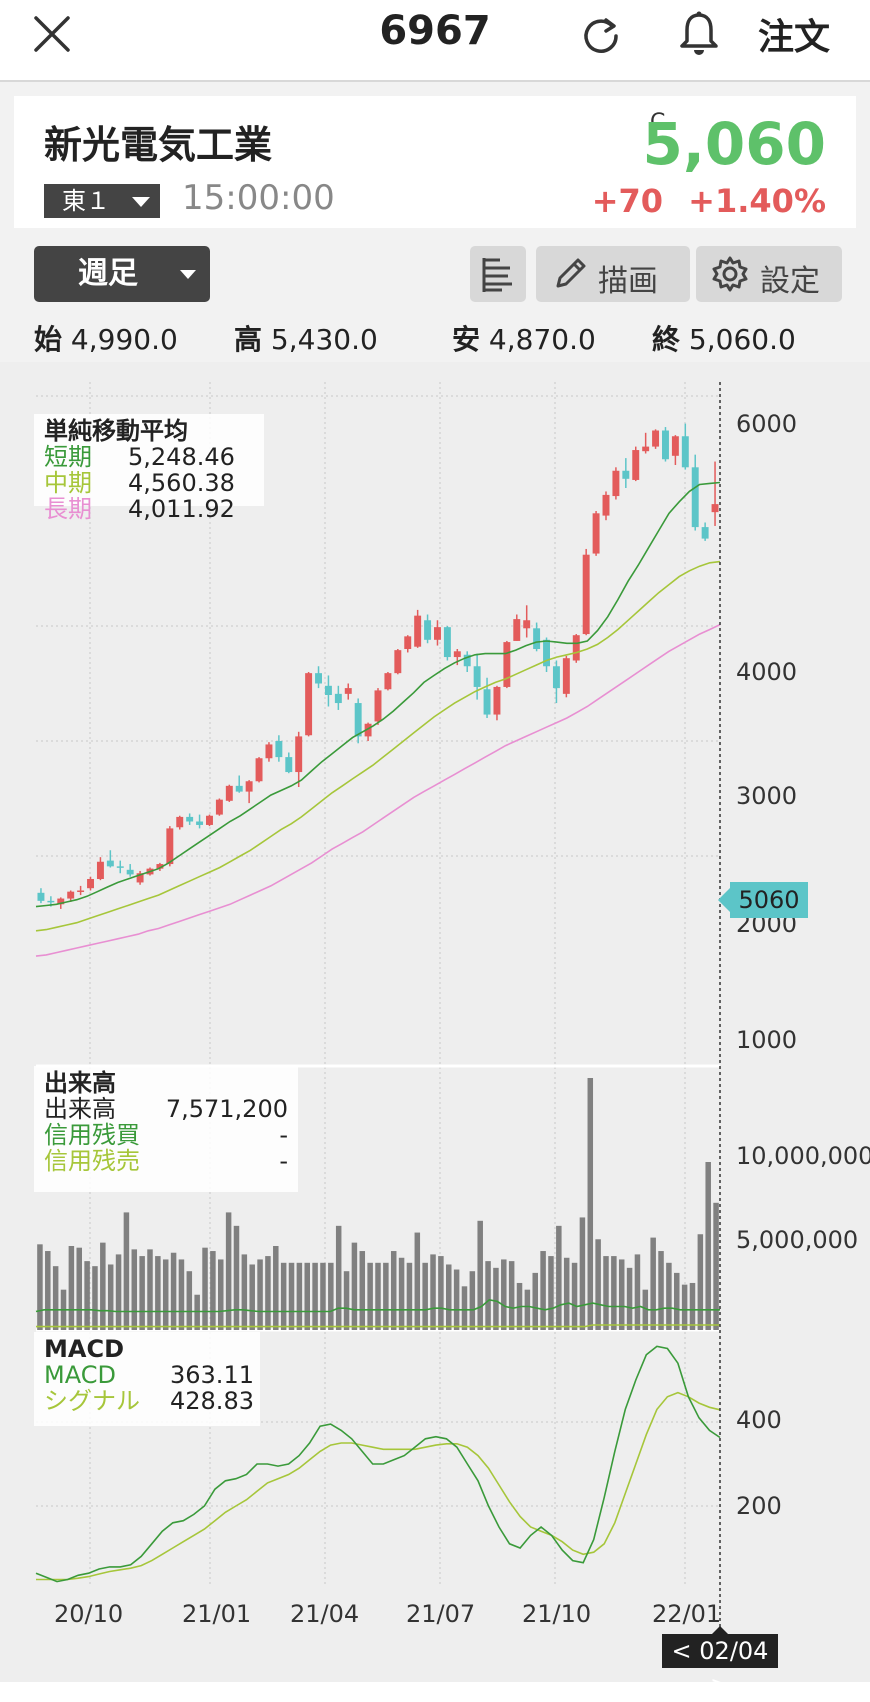 This screenshot has height=1702, width=870. What do you see at coordinates (212, 1401) in the screenshot?
I see `signal-value: 428.83` at bounding box center [212, 1401].